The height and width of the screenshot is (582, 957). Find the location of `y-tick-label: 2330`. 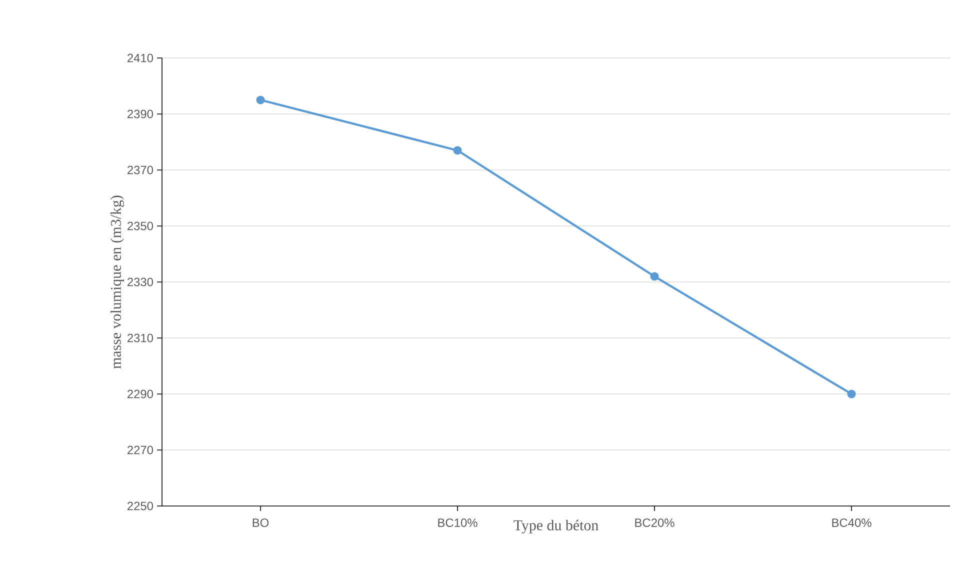

y-tick-label: 2330 is located at coordinates (140, 282).